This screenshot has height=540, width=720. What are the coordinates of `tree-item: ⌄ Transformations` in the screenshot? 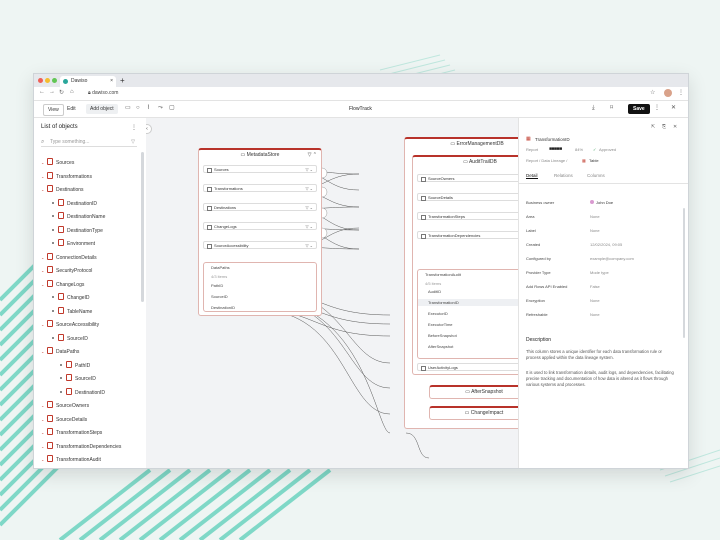 It's located at (66, 176).